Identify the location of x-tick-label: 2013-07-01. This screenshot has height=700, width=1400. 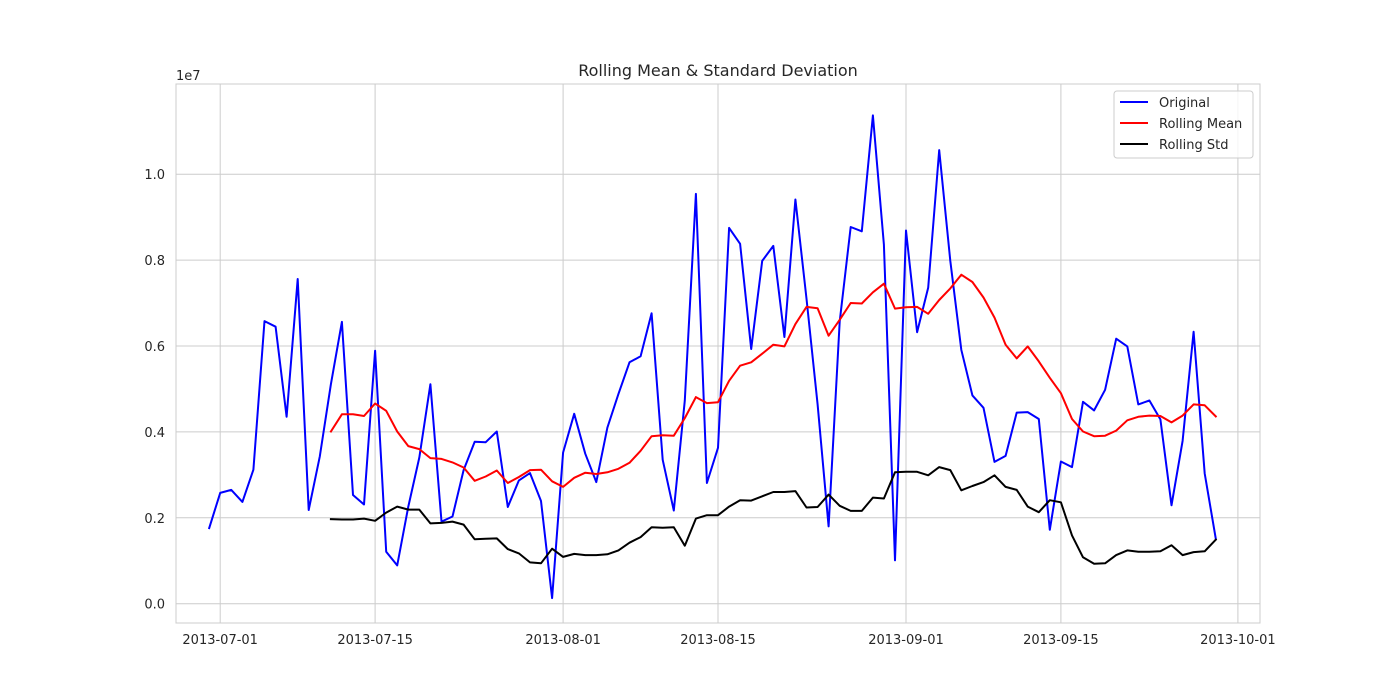
(220, 640).